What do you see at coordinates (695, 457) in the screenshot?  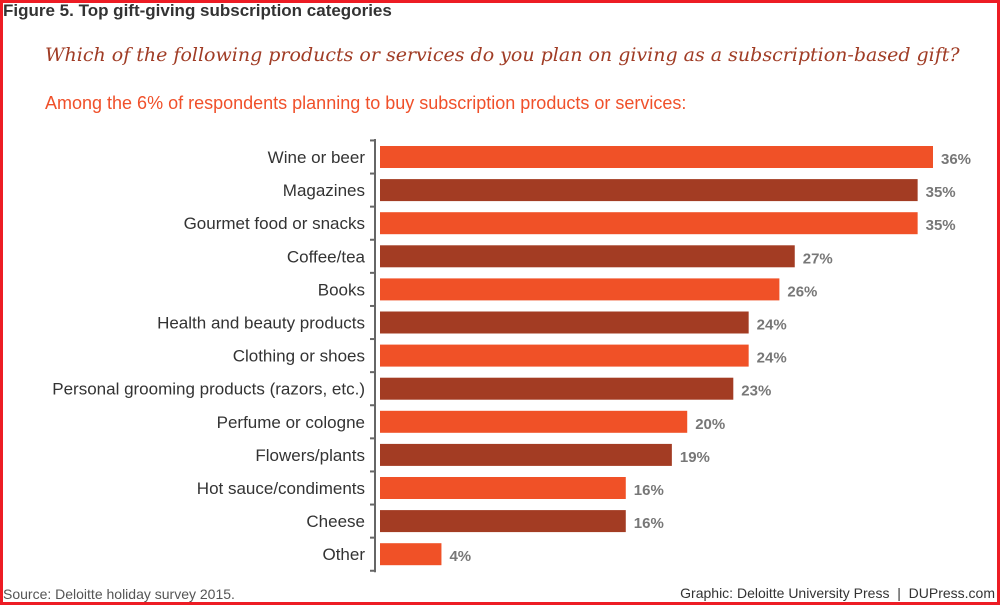 I see `data-label: 19%` at bounding box center [695, 457].